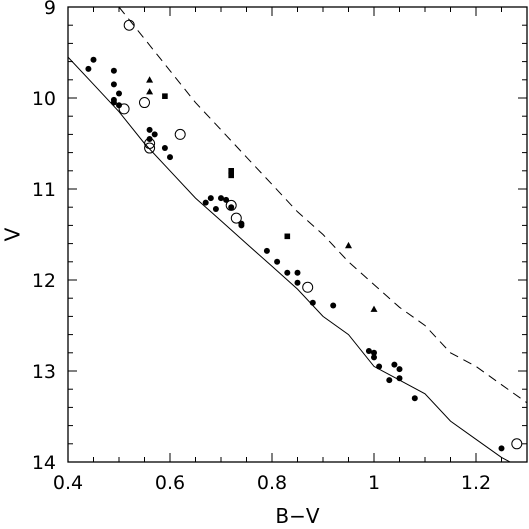 The height and width of the screenshot is (529, 529). Describe the element at coordinates (13, 234) in the screenshot. I see `y-axis-title: V` at that location.